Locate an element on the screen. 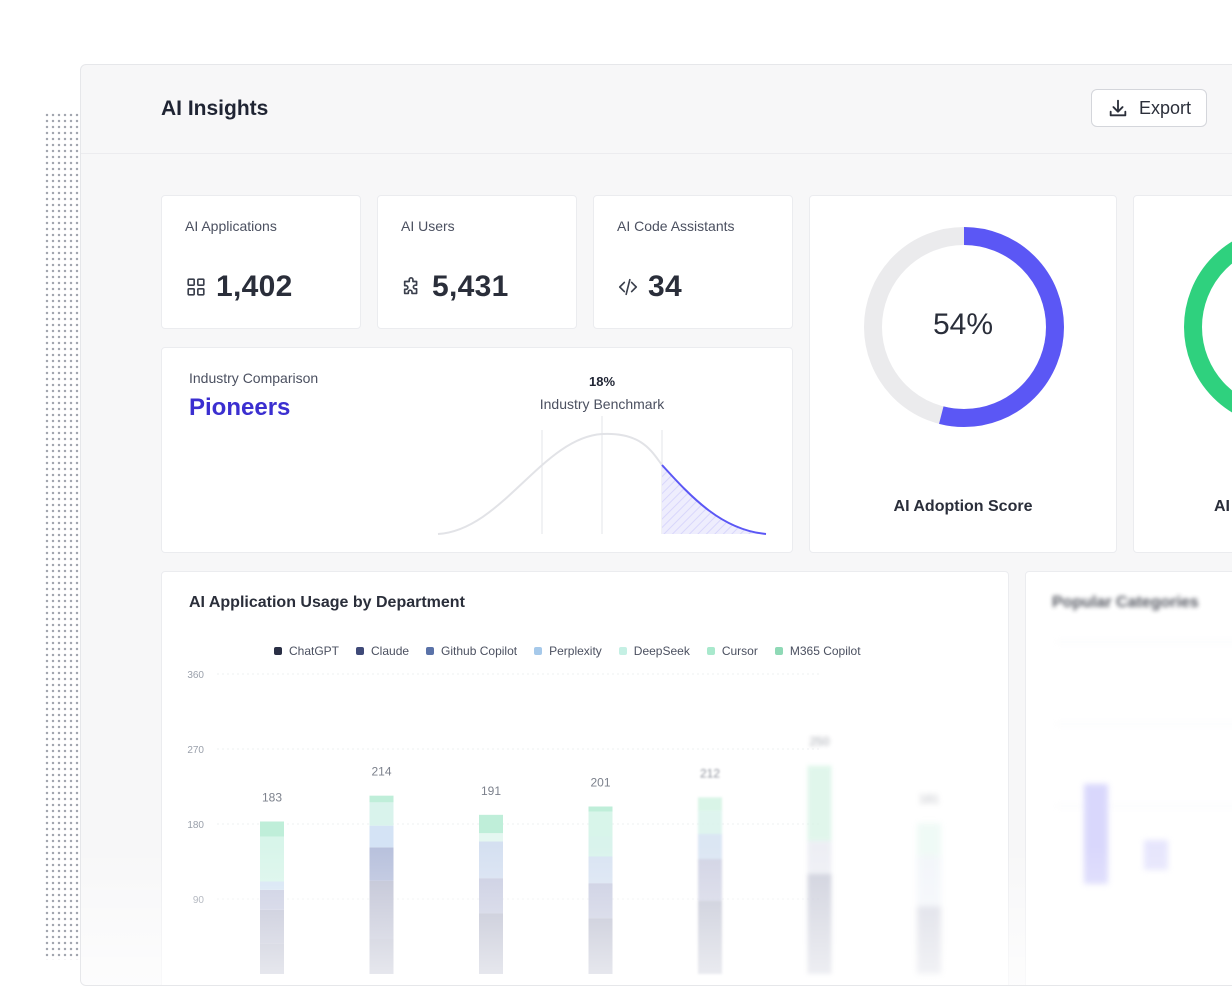 The image size is (1232, 986). usage-chart-title: AI Application Usage by Department is located at coordinates (327, 602).